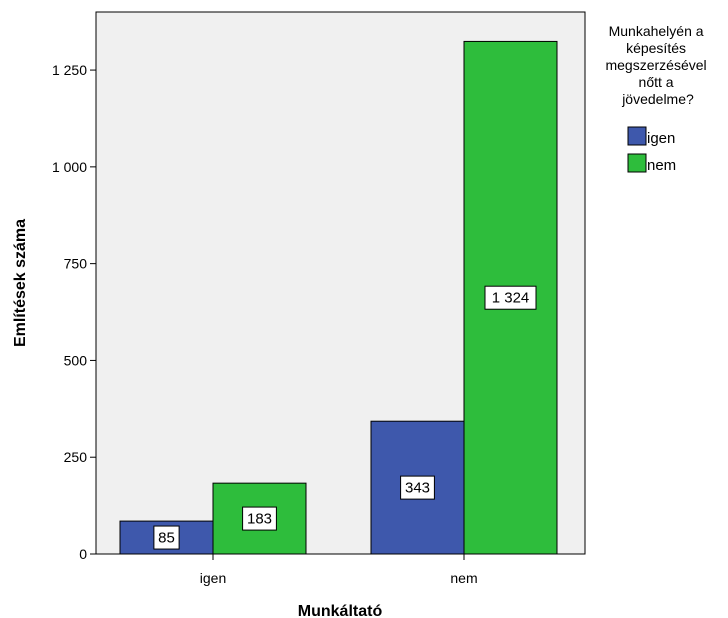 This screenshot has height=618, width=728. What do you see at coordinates (20, 283) in the screenshot?
I see `y-axis-title: Említések száma` at bounding box center [20, 283].